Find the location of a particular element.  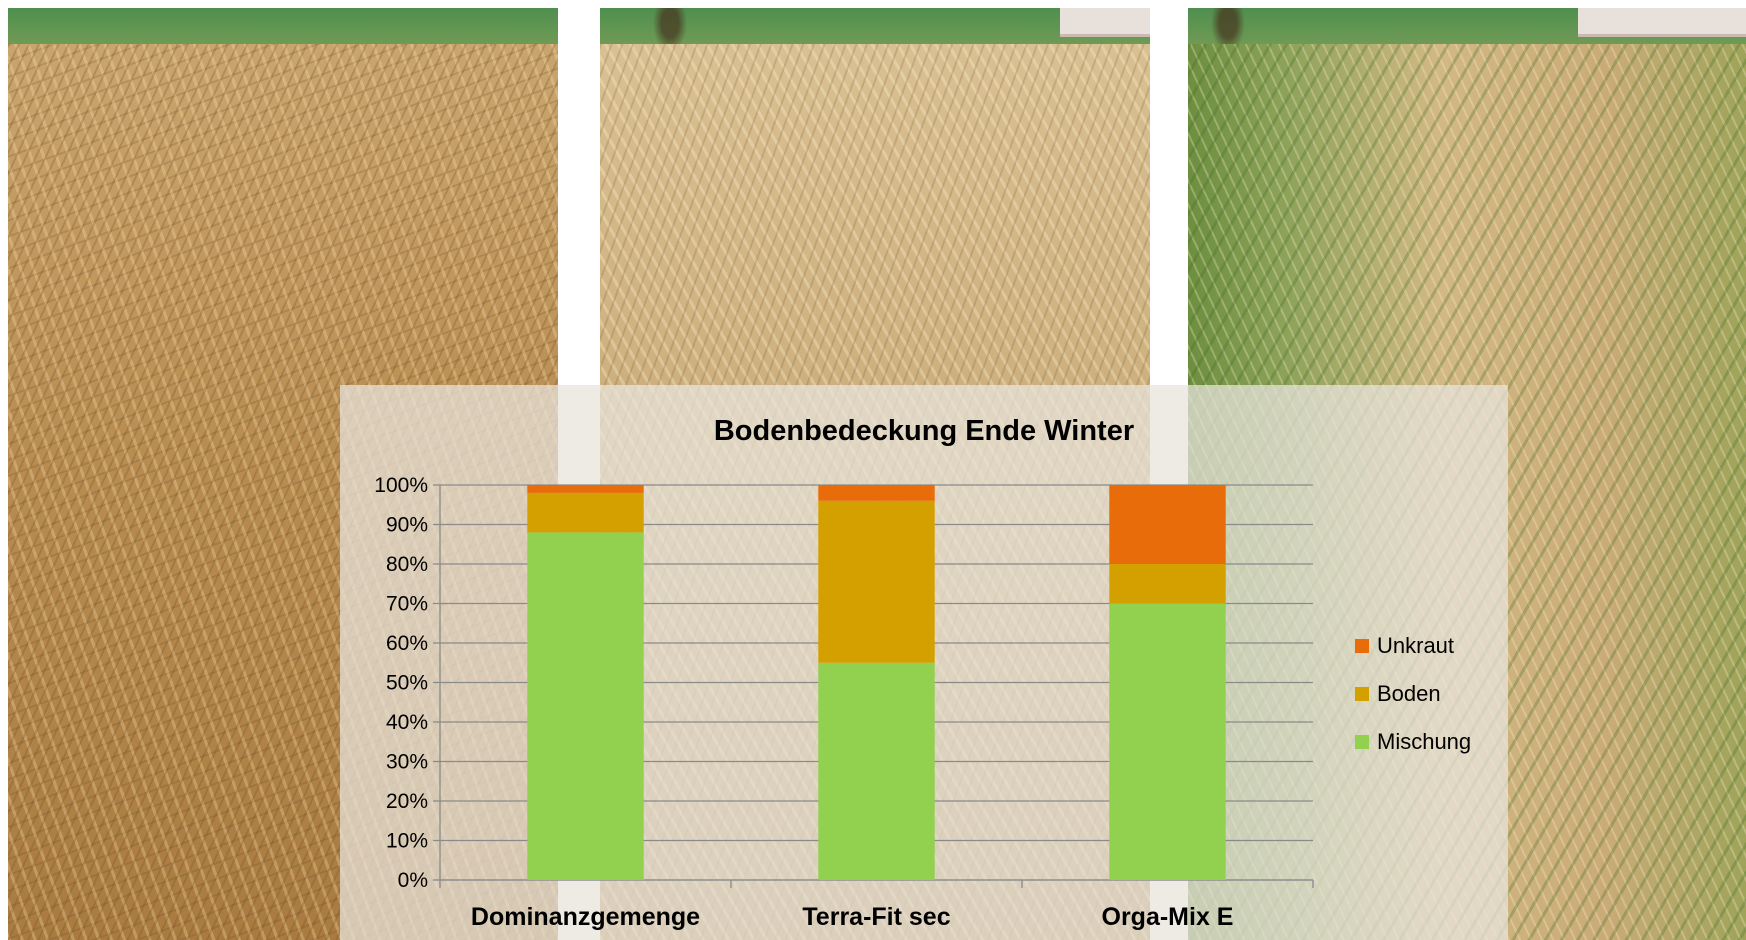

legend-label: Mischung is located at coordinates (1424, 741).